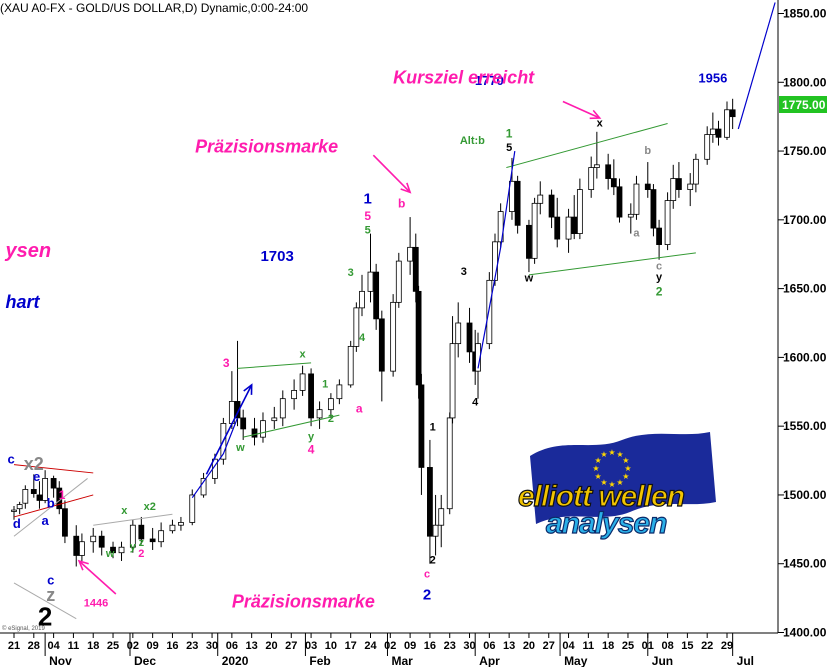 The width and height of the screenshot is (827, 667). What do you see at coordinates (805, 151) in the screenshot?
I see `y-tick-label: 1750.00` at bounding box center [805, 151].